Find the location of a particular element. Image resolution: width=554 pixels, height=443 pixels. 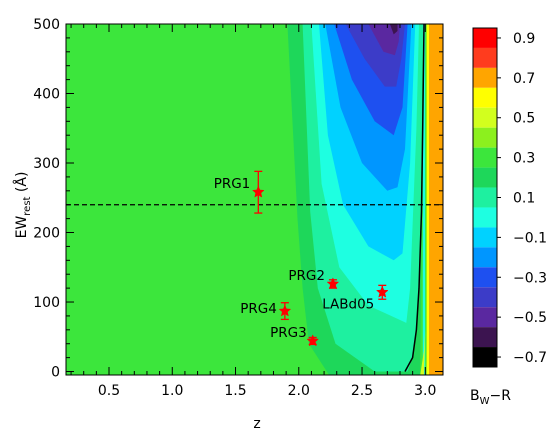

y-axis-title-sub: rest is located at coordinates (27, 205).